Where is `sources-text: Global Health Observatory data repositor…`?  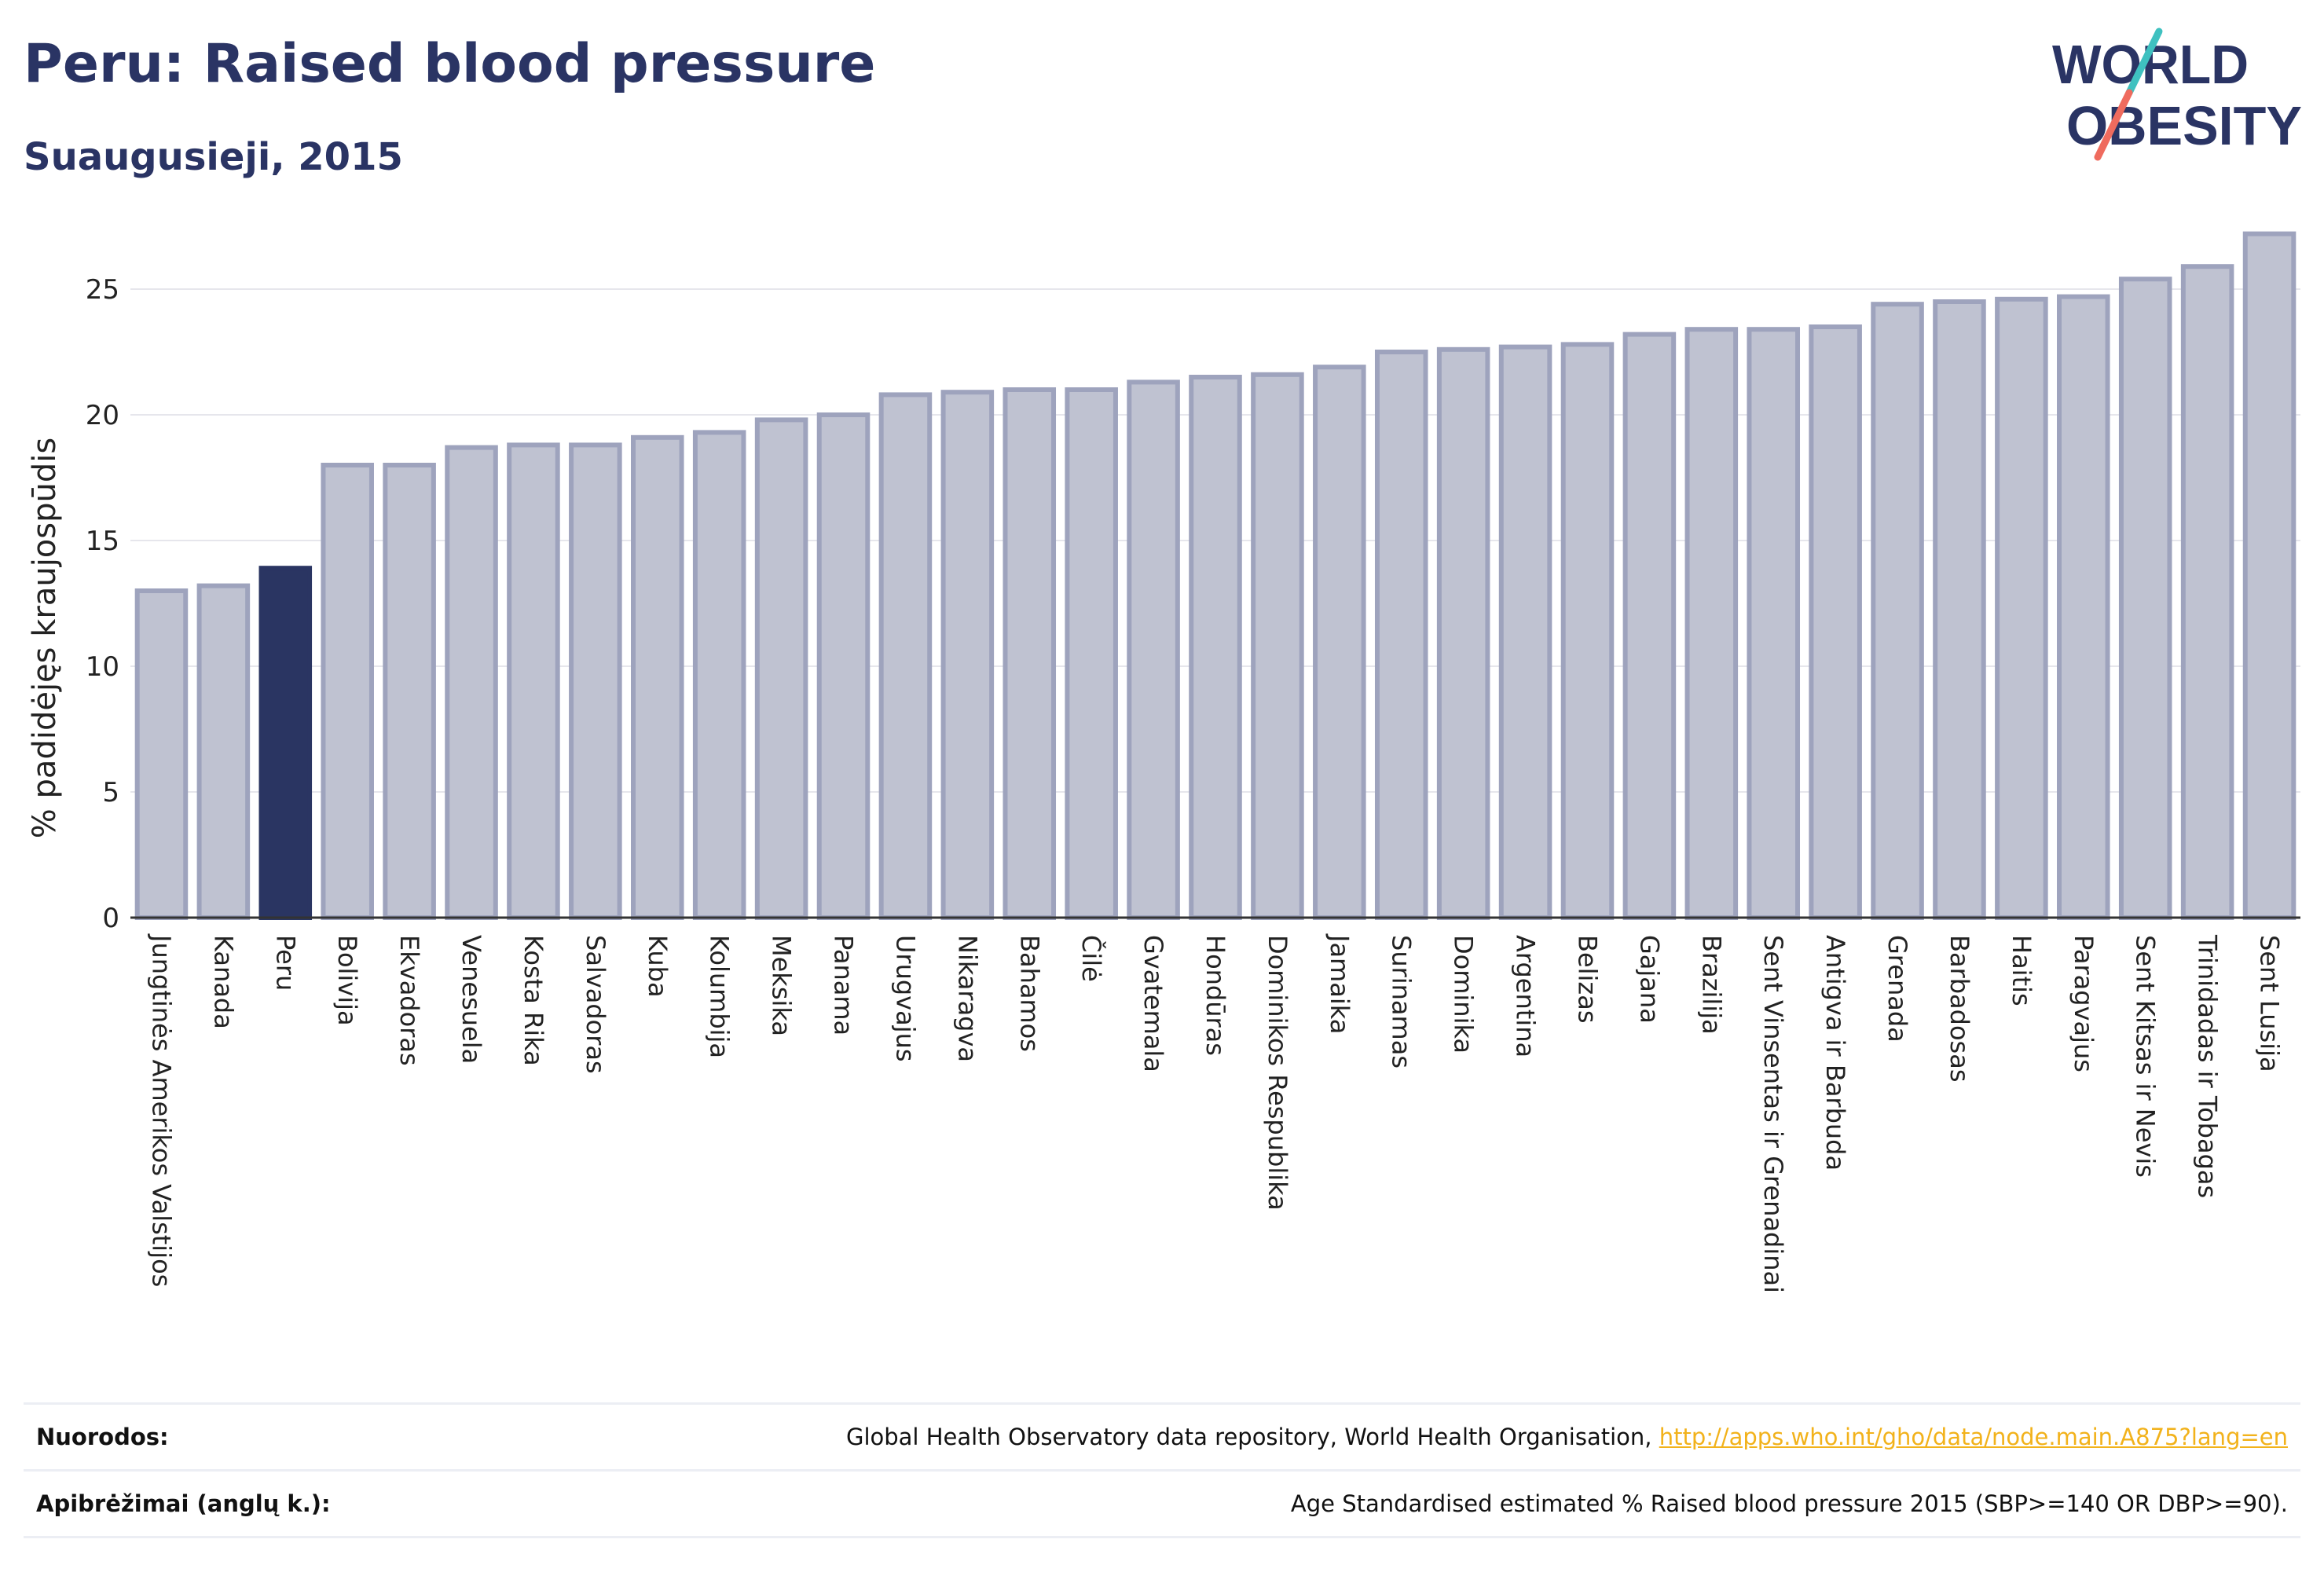 sources-text: Global Health Observatory data repositor… is located at coordinates (1252, 1437).